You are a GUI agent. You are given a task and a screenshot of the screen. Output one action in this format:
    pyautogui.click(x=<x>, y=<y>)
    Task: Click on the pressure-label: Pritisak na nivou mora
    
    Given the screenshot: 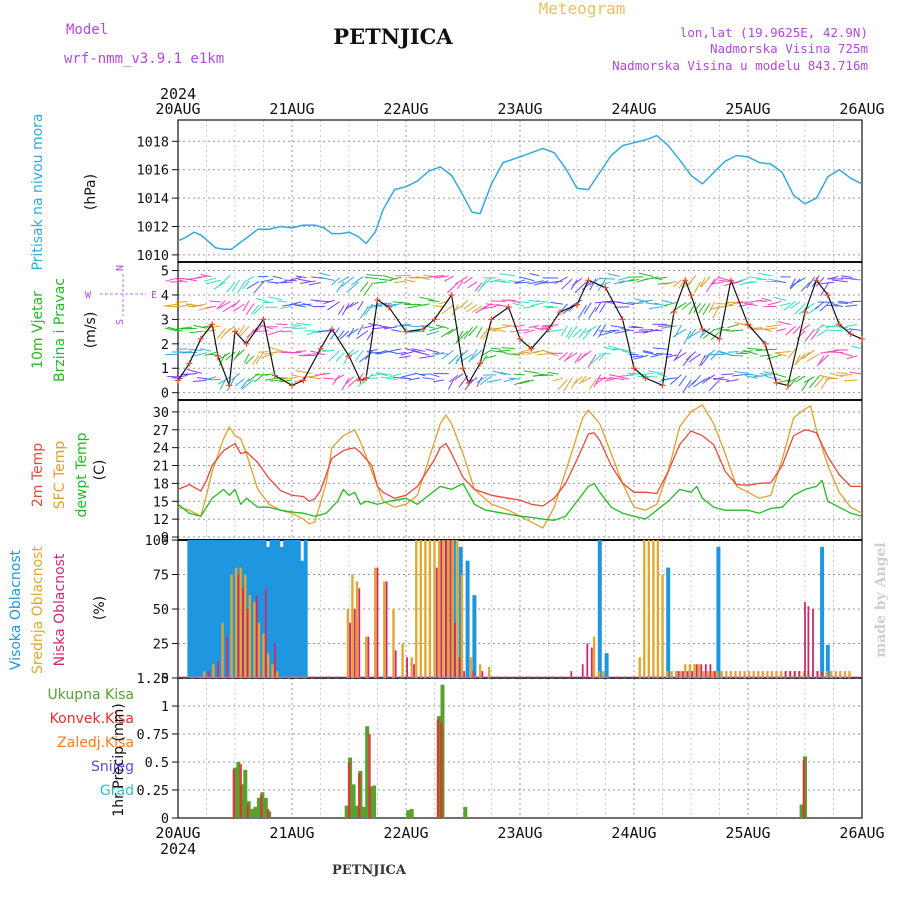 What is the action you would take?
    pyautogui.click(x=38, y=191)
    